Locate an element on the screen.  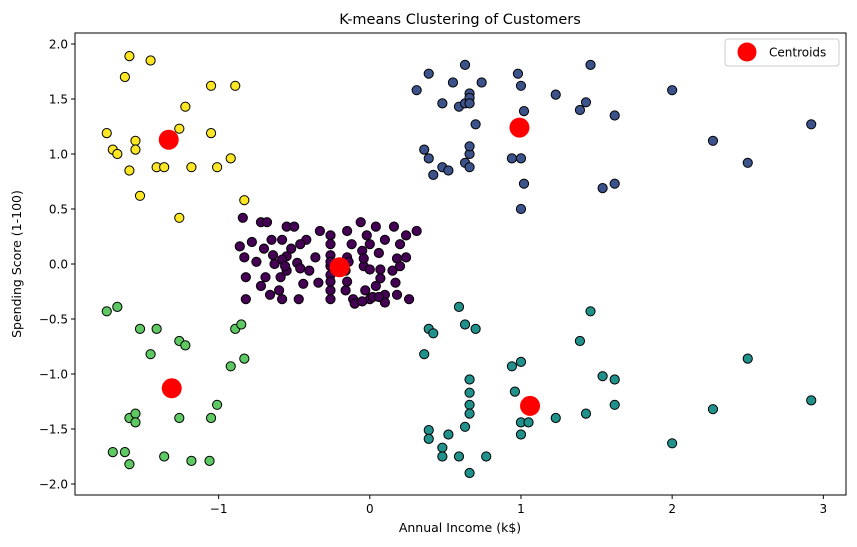
y-tick-label: −1.0 is located at coordinates (53, 374).